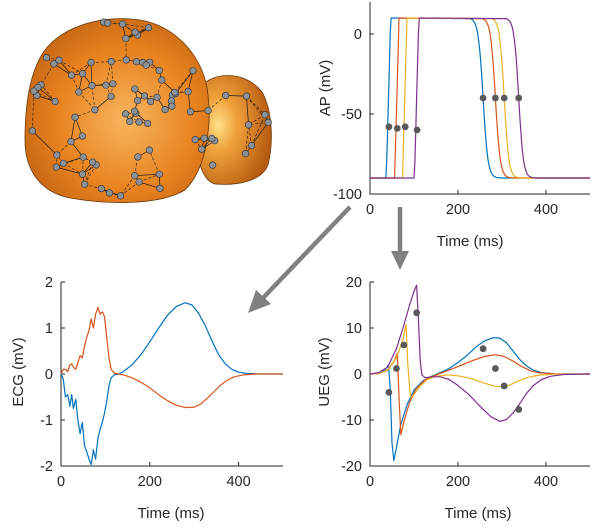  Describe the element at coordinates (354, 329) in the screenshot. I see `ueg-ytick-label: 10` at that location.